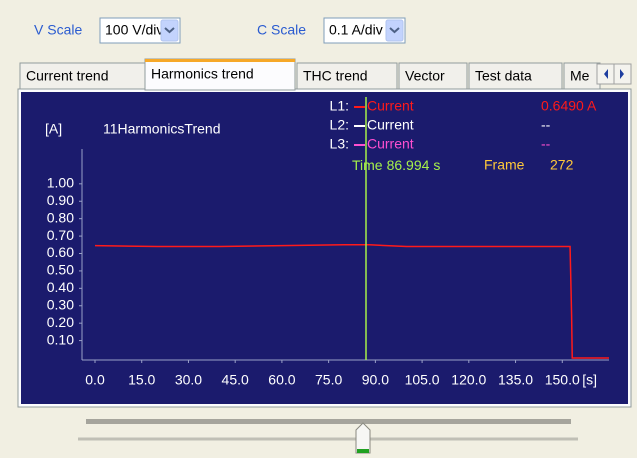 This screenshot has height=458, width=637. What do you see at coordinates (202, 74) in the screenshot?
I see `tab-label: Harmonics trend` at bounding box center [202, 74].